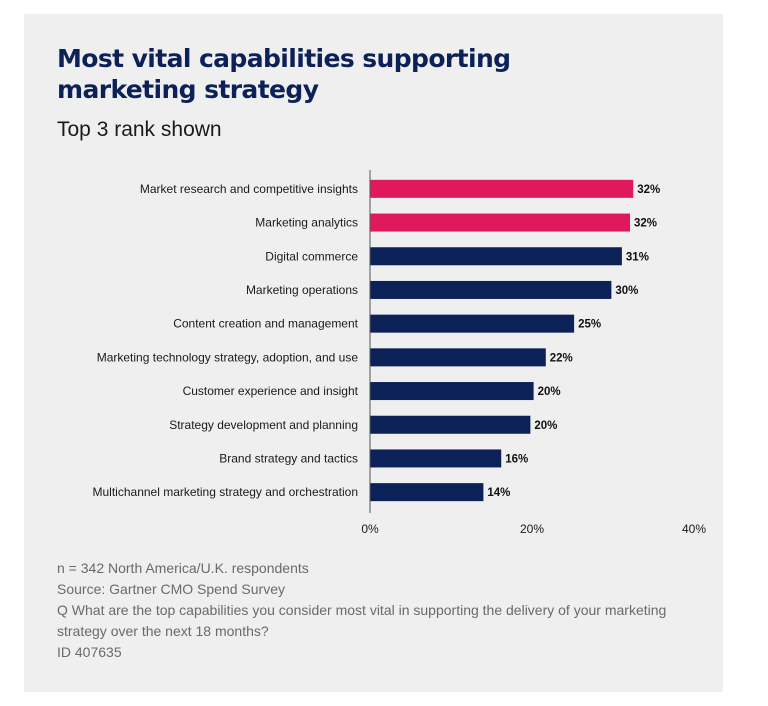 Image resolution: width=768 pixels, height=706 pixels. I want to click on data-label: 22%, so click(561, 358).